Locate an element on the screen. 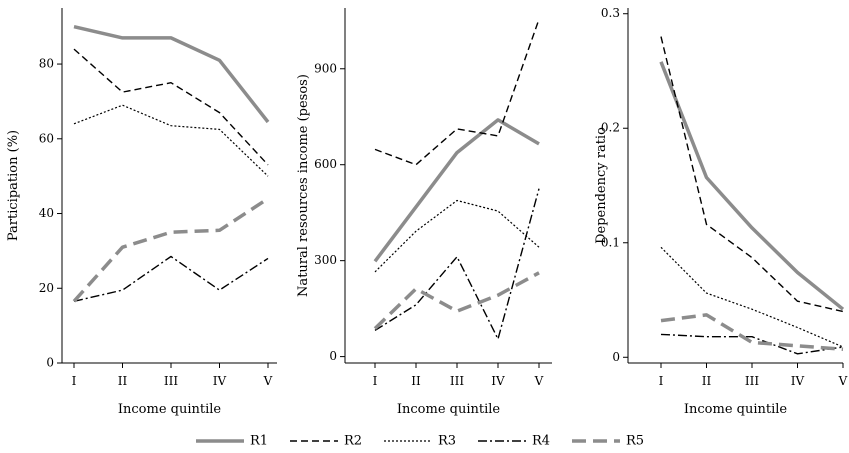 This screenshot has width=849, height=453. legend-label: R5 is located at coordinates (635, 441).